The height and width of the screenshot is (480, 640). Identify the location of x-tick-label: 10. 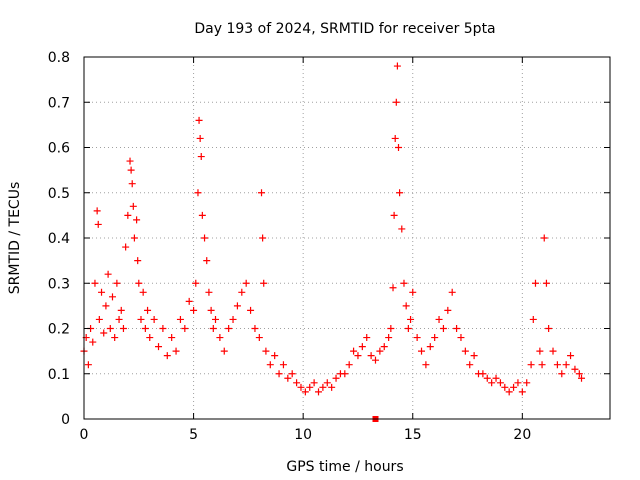
(303, 435).